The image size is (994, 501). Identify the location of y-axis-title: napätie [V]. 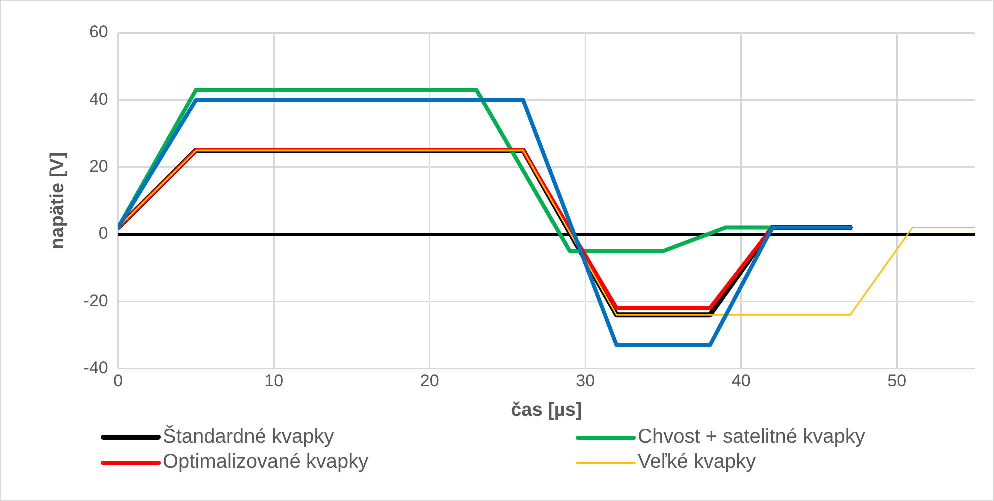
(58, 201).